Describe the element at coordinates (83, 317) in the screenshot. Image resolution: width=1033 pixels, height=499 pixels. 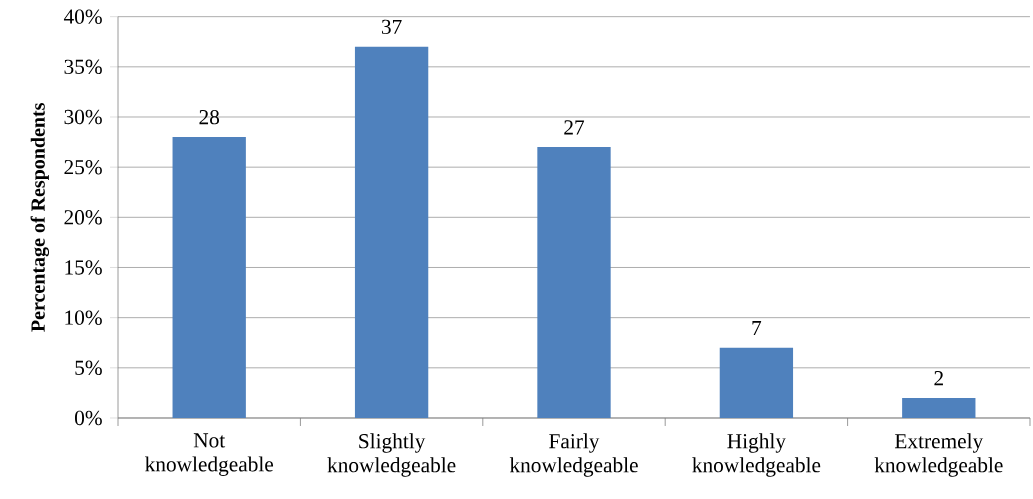
I see `y-tick-label: 10%` at that location.